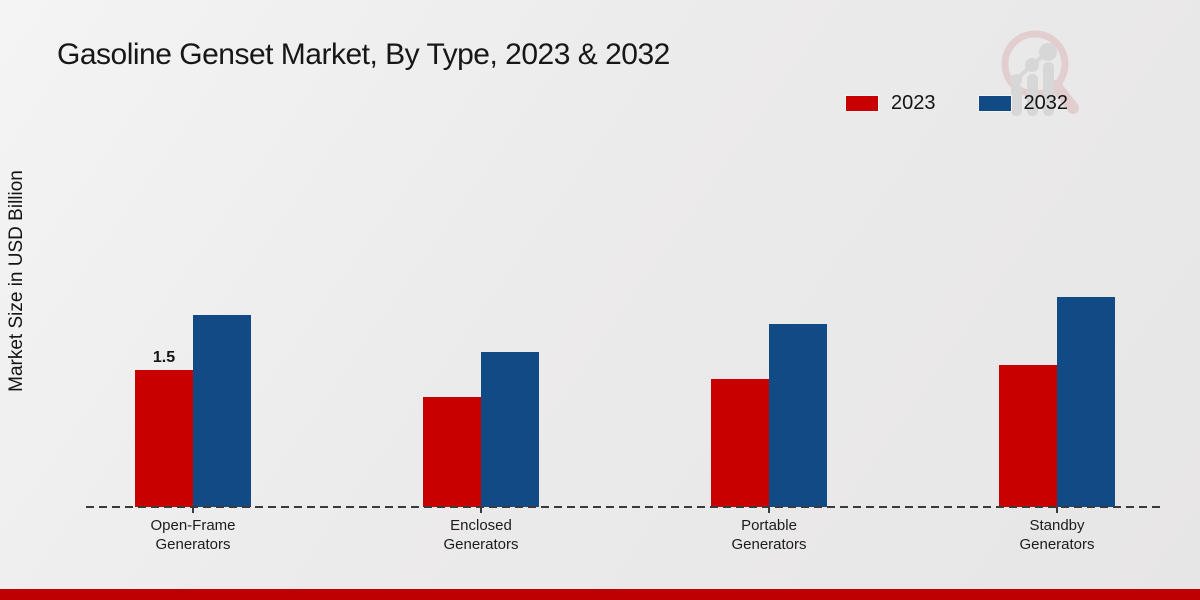  What do you see at coordinates (625, 507) in the screenshot?
I see `x-axis-dashed-line` at bounding box center [625, 507].